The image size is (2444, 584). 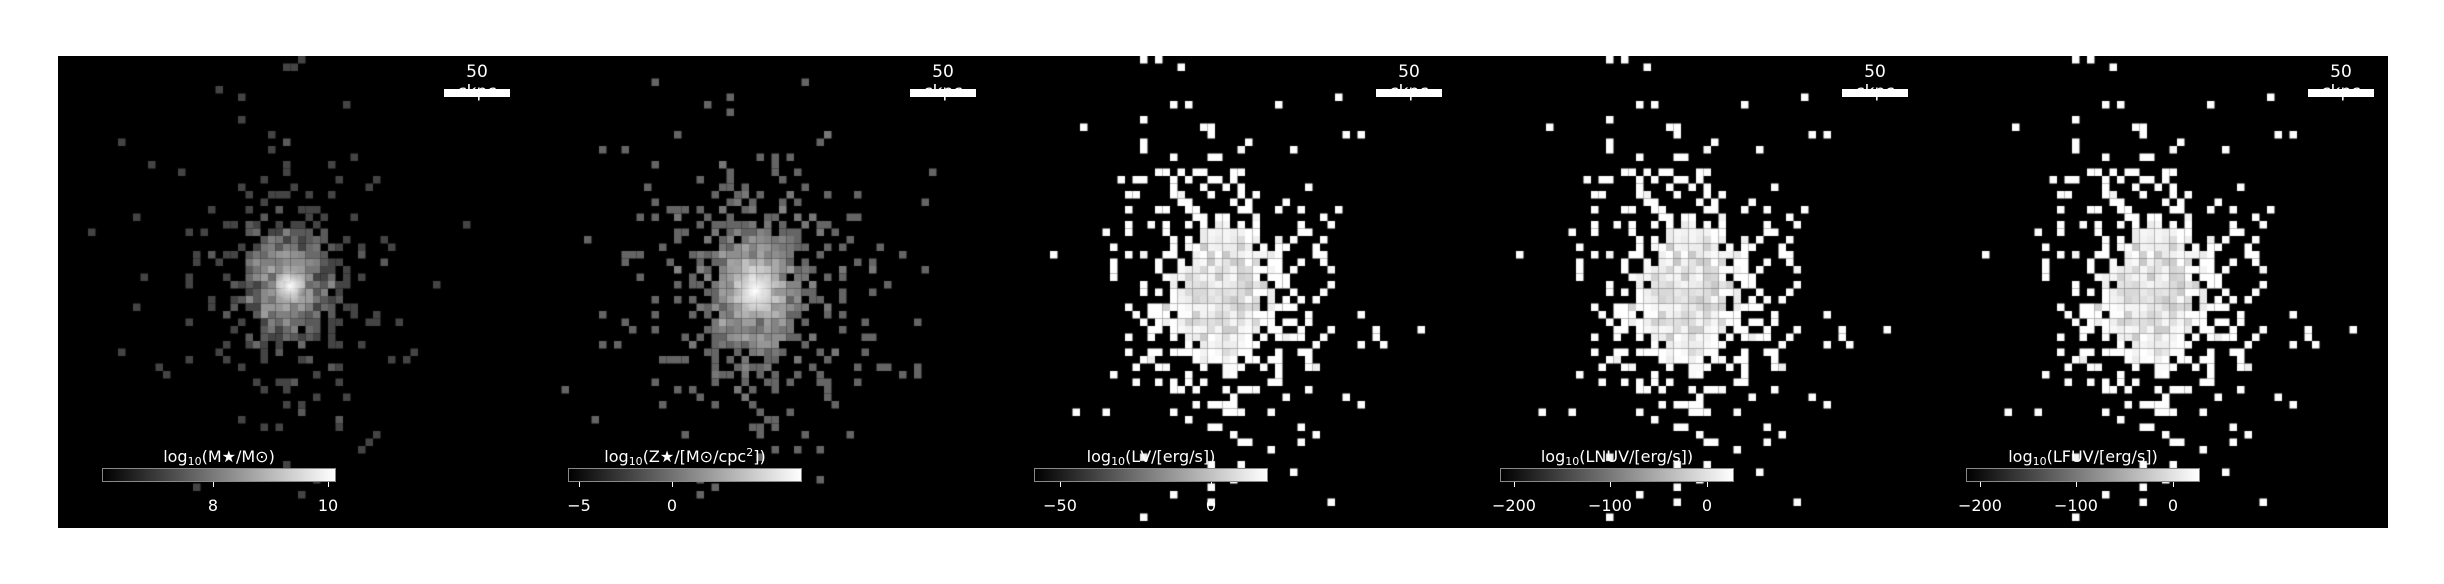 What do you see at coordinates (219, 457) in the screenshot?
I see `colorbar-label: log10(M★/M⊙)` at bounding box center [219, 457].